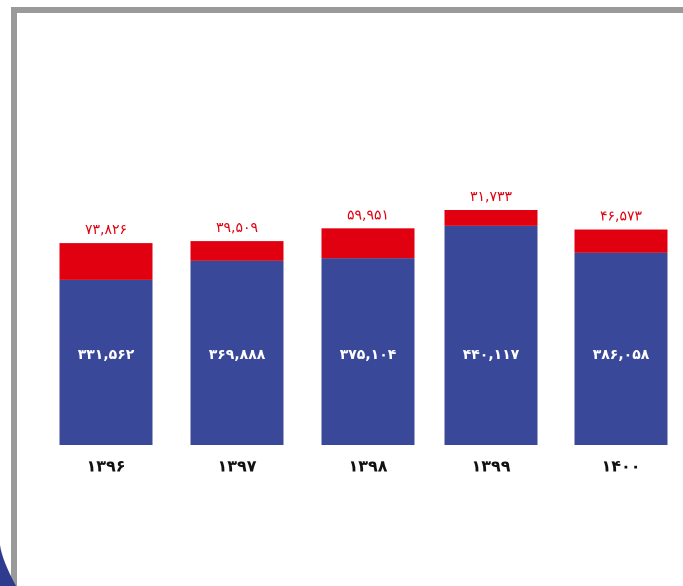 The width and height of the screenshot is (683, 586). What do you see at coordinates (8, 565) in the screenshot?
I see `corner-decoration` at bounding box center [8, 565].